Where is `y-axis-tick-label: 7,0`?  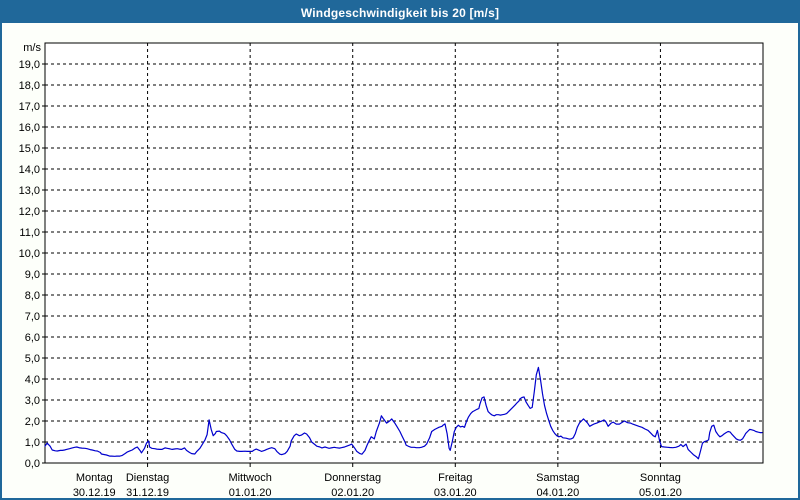 y-axis-tick-label: 7,0 is located at coordinates (32, 317).